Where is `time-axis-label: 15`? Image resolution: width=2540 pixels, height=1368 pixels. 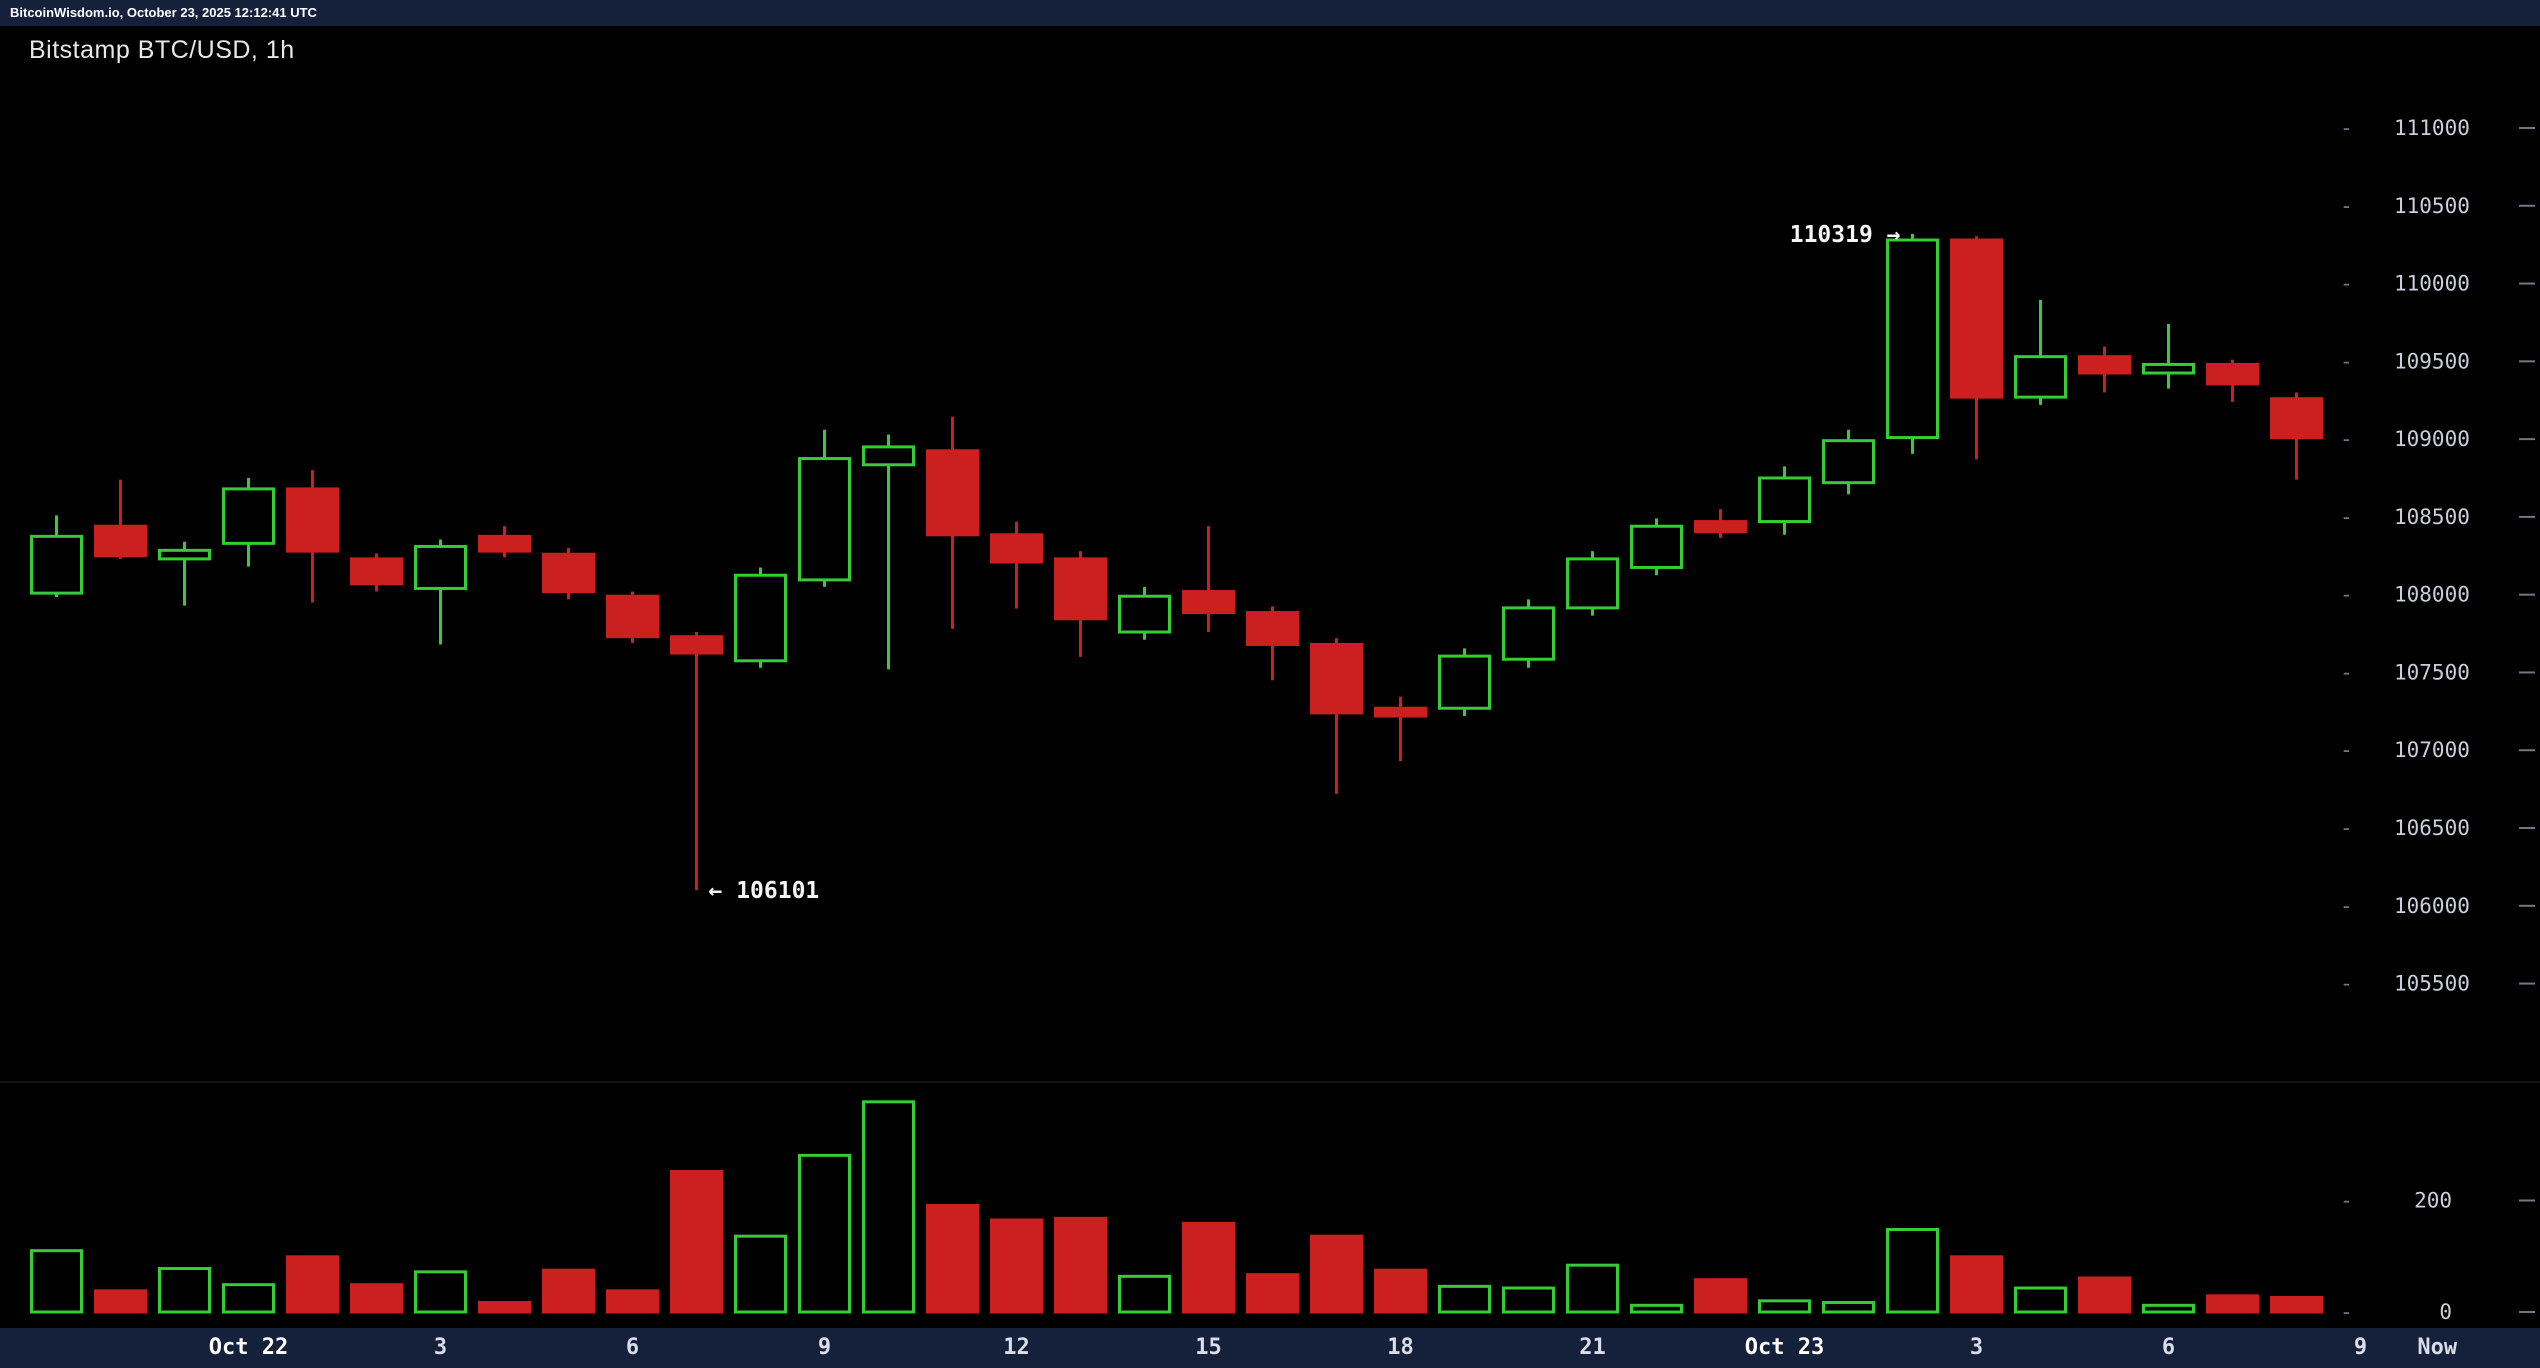 time-axis-label: 15 is located at coordinates (1208, 1347).